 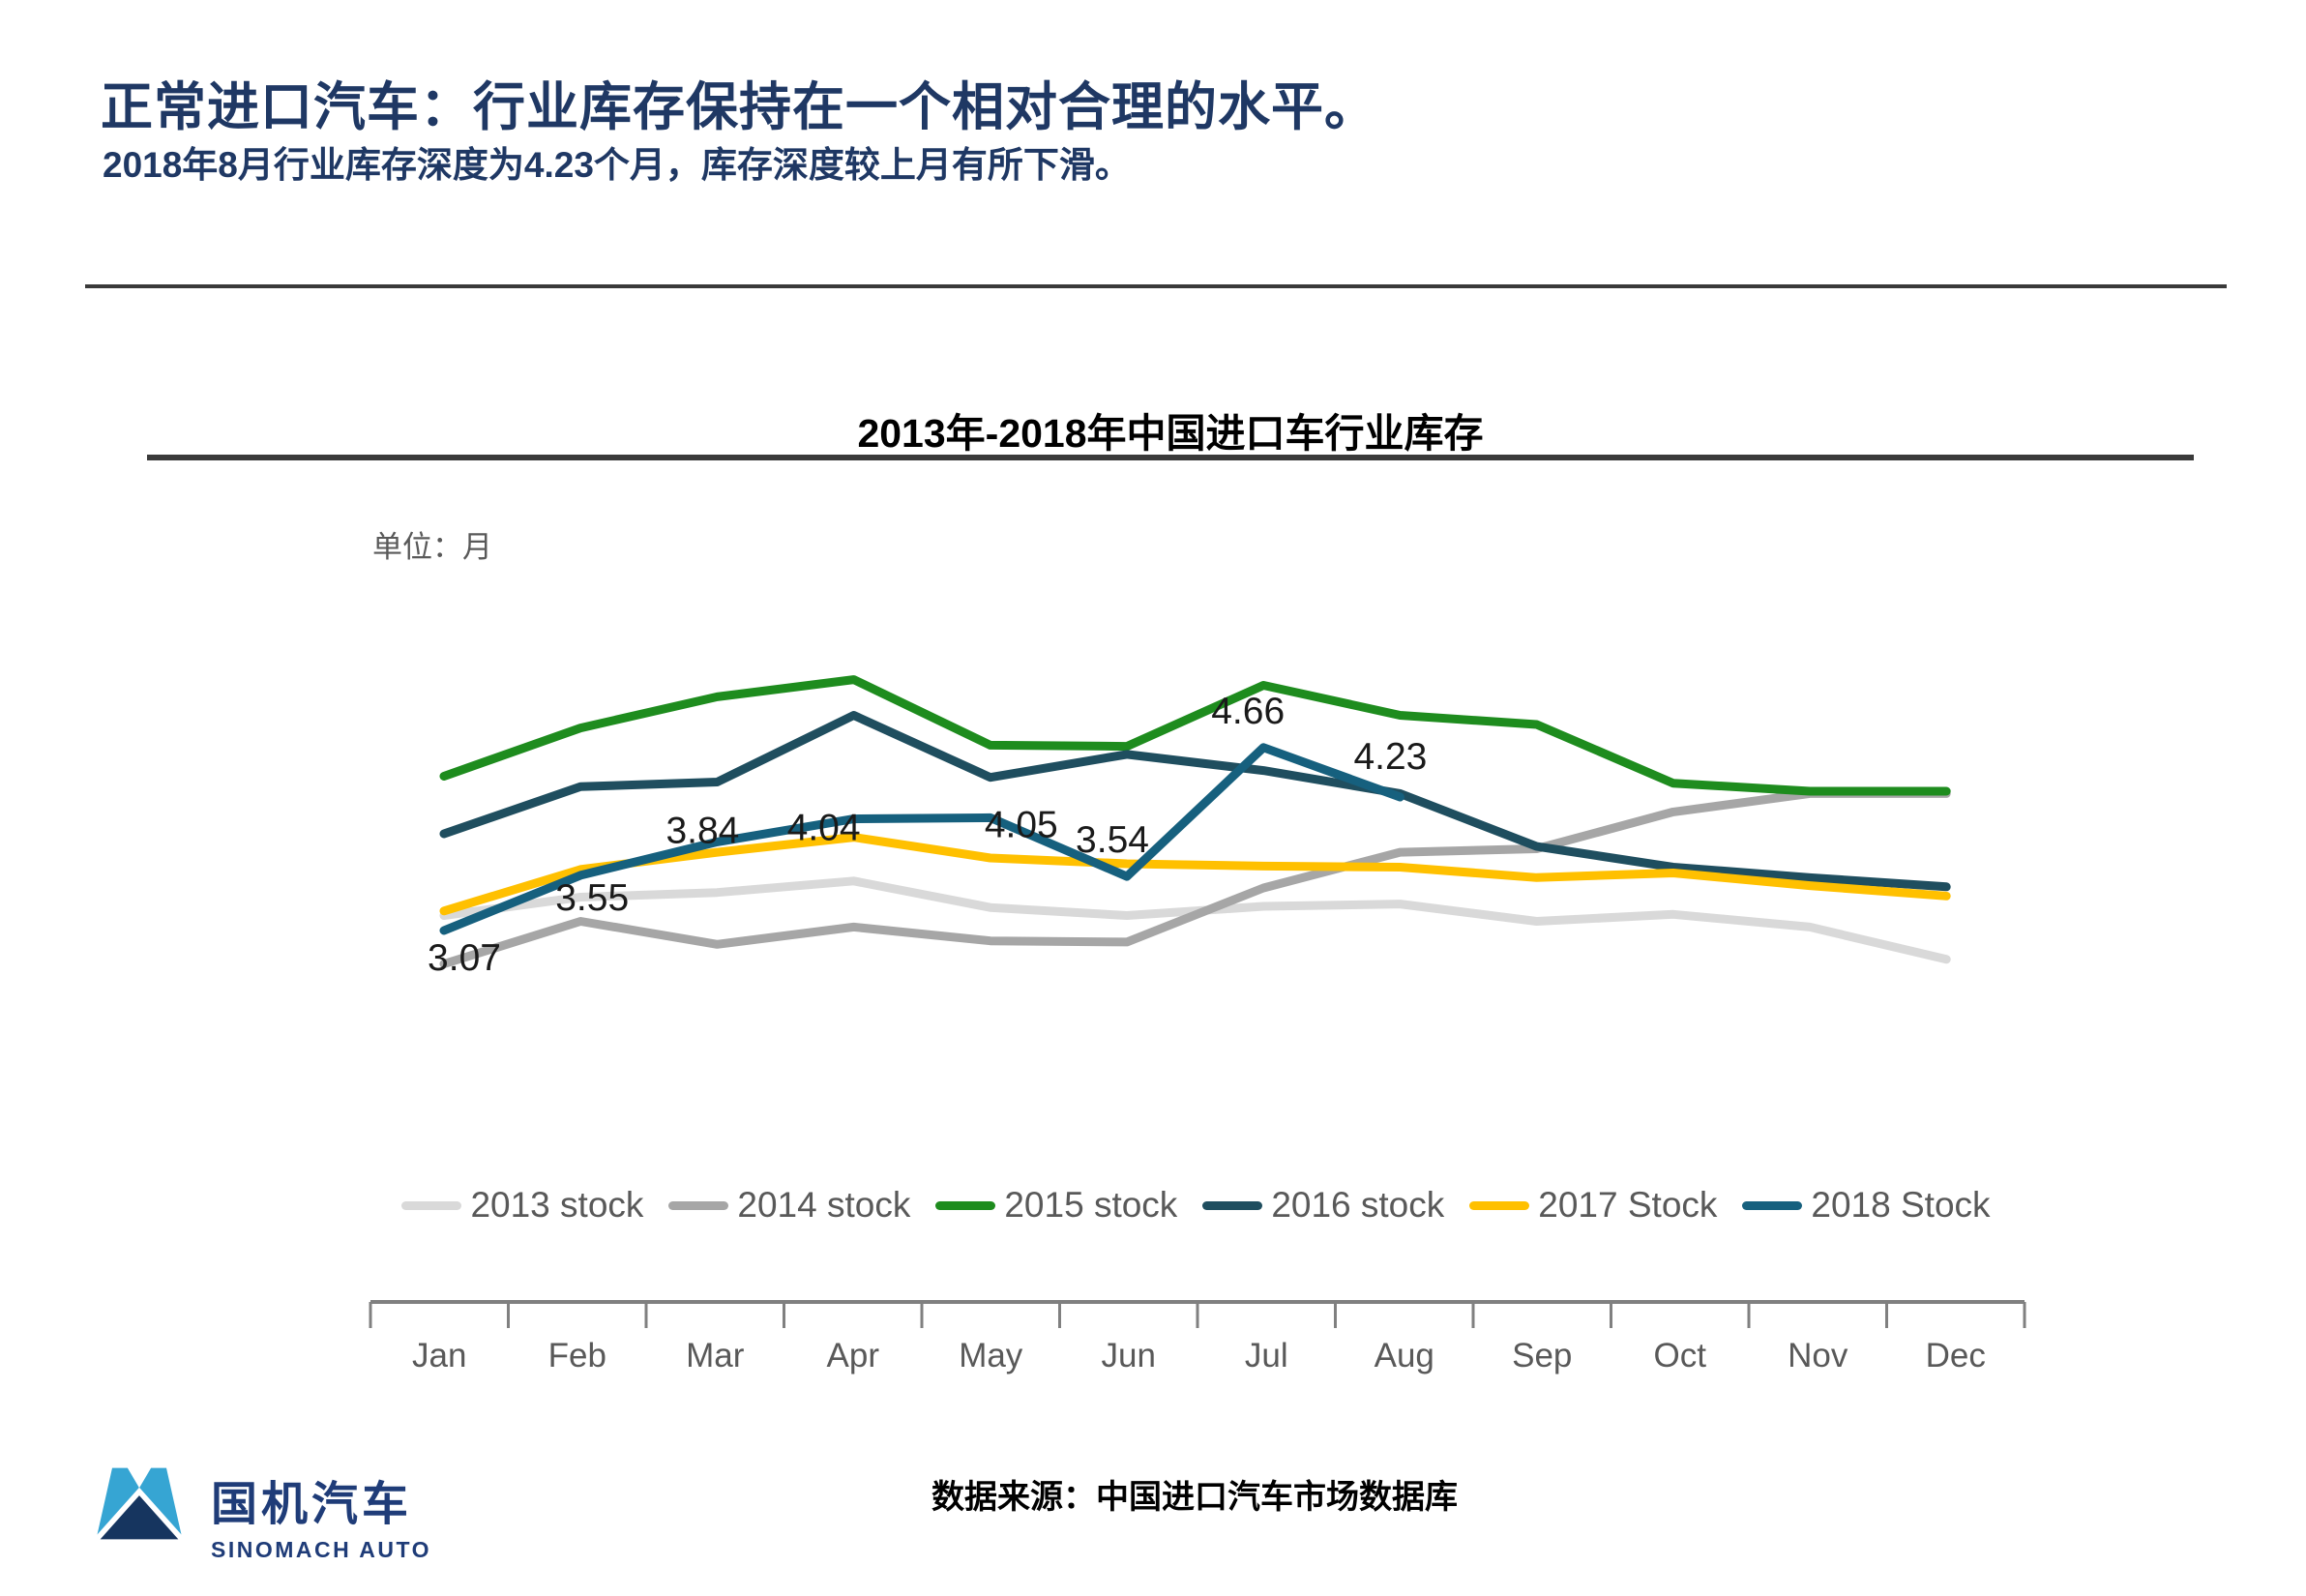 What do you see at coordinates (1156, 286) in the screenshot?
I see `header-divider` at bounding box center [1156, 286].